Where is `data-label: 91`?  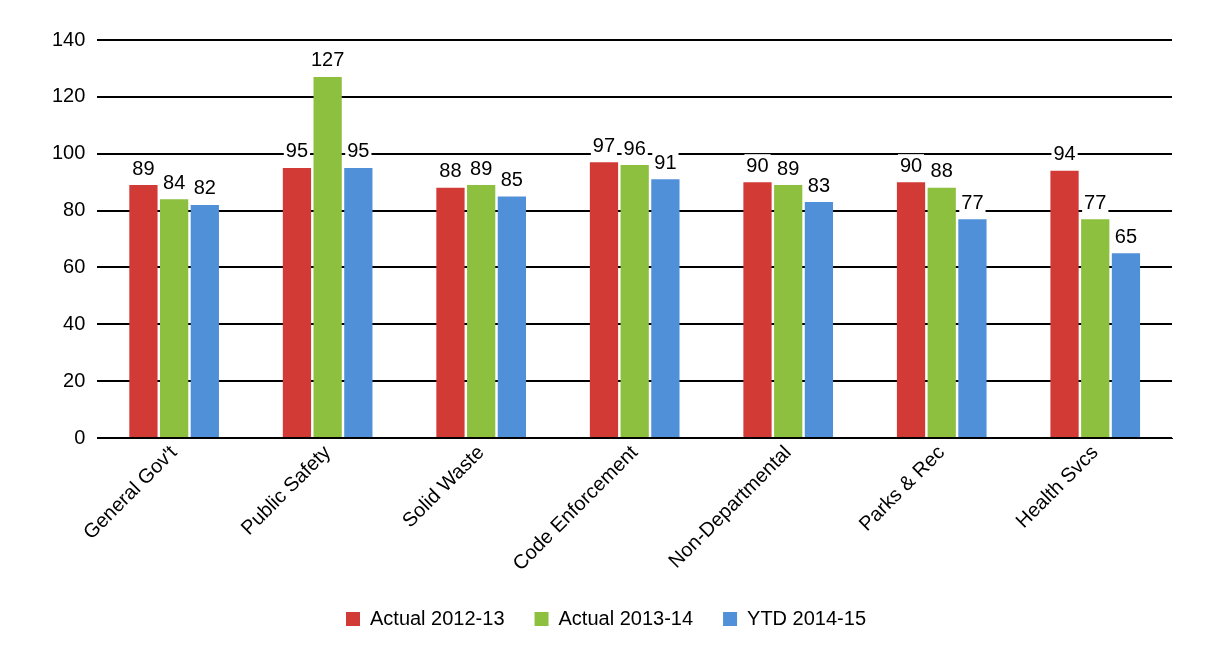 data-label: 91 is located at coordinates (665, 161).